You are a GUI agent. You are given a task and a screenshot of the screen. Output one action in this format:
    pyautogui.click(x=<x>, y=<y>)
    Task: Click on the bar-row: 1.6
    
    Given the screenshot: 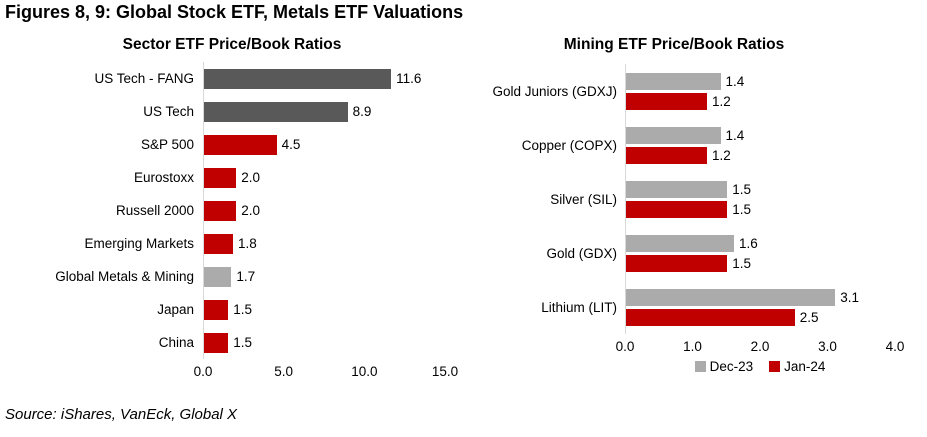 What is the action you would take?
    pyautogui.click(x=761, y=243)
    